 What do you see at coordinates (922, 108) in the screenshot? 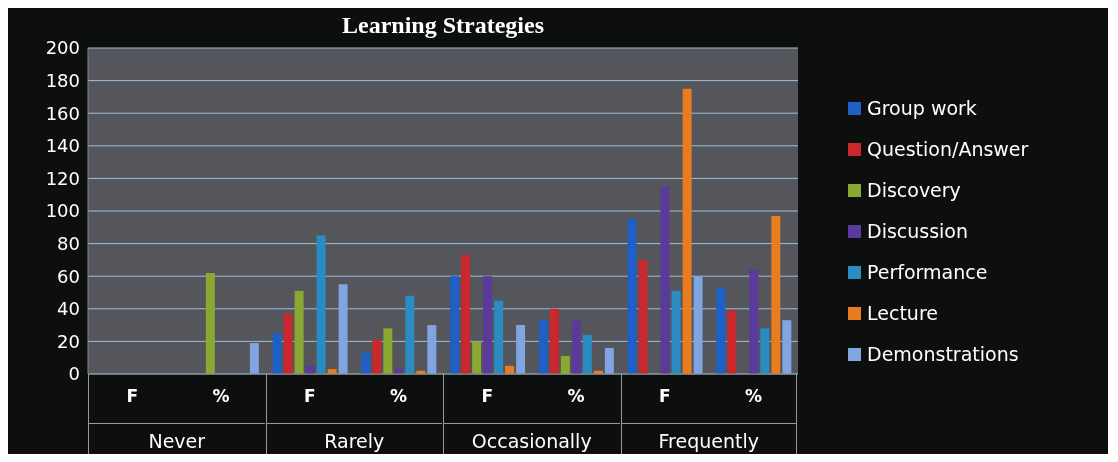
I see `legend-label: Group work` at bounding box center [922, 108].